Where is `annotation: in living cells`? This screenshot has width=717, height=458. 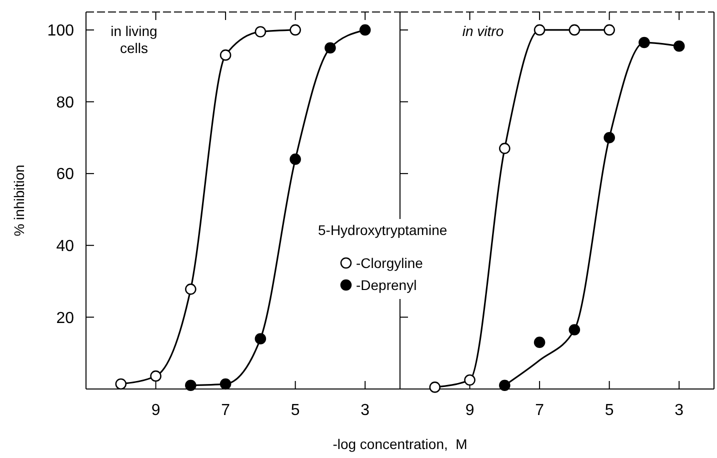
annotation: in living cells is located at coordinates (134, 39).